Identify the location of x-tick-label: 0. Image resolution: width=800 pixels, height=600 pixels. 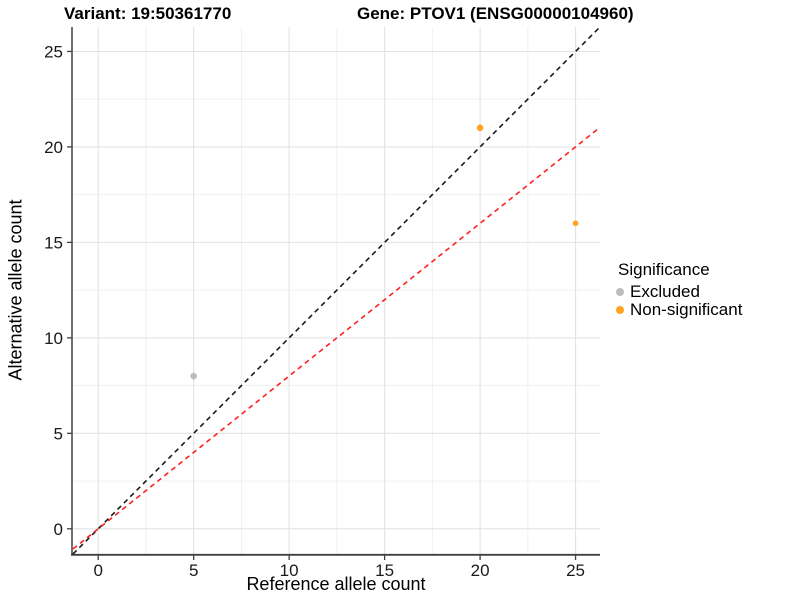
(97, 570).